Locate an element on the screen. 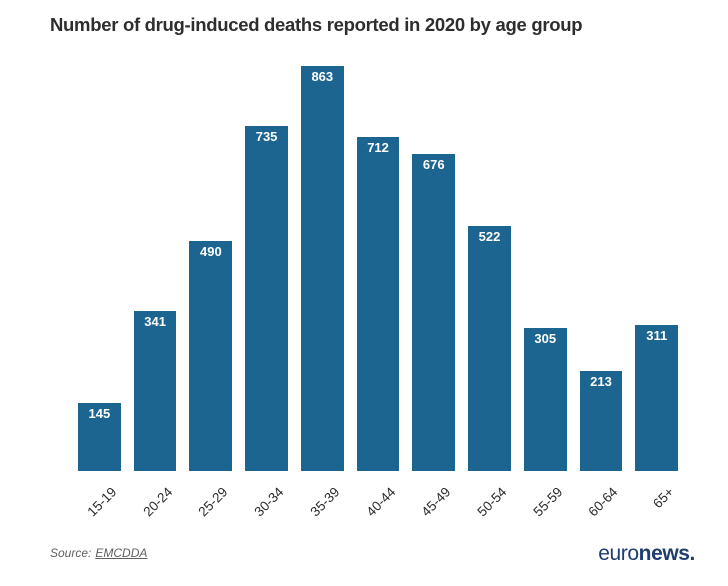 Image resolution: width=728 pixels, height=586 pixels. bar-value-label: 676 is located at coordinates (433, 164).